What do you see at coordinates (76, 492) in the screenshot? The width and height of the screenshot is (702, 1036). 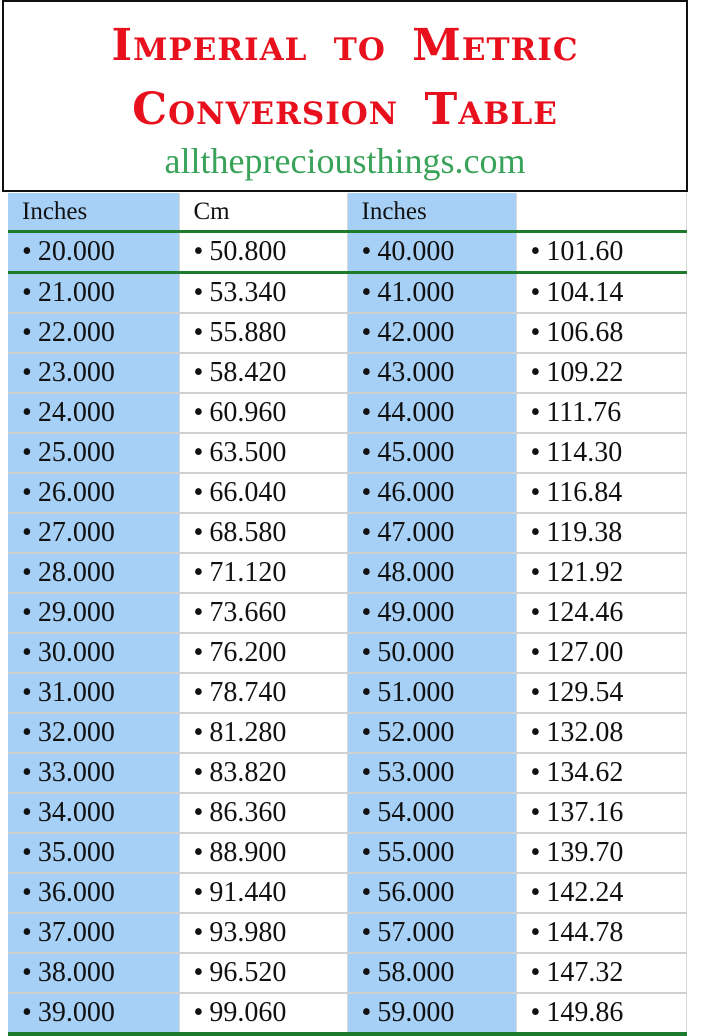 I see `cell-value: 26.000` at bounding box center [76, 492].